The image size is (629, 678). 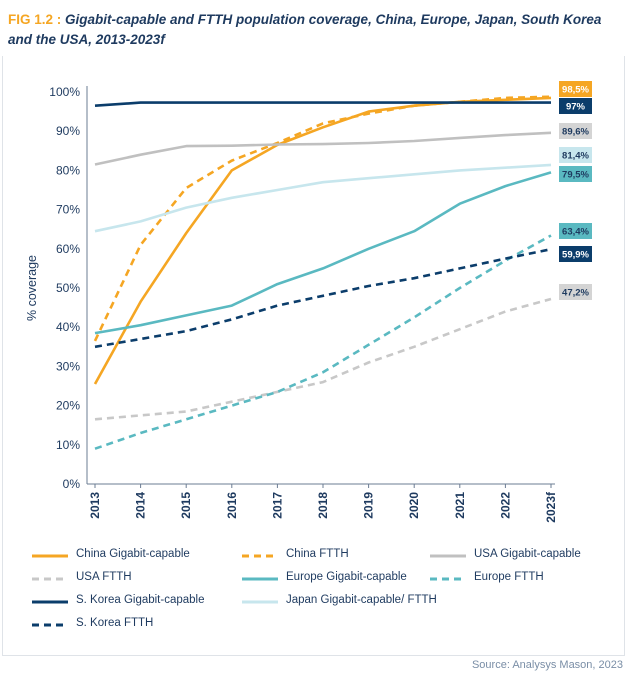 I want to click on end-label-5: 63,4%, so click(x=575, y=232).